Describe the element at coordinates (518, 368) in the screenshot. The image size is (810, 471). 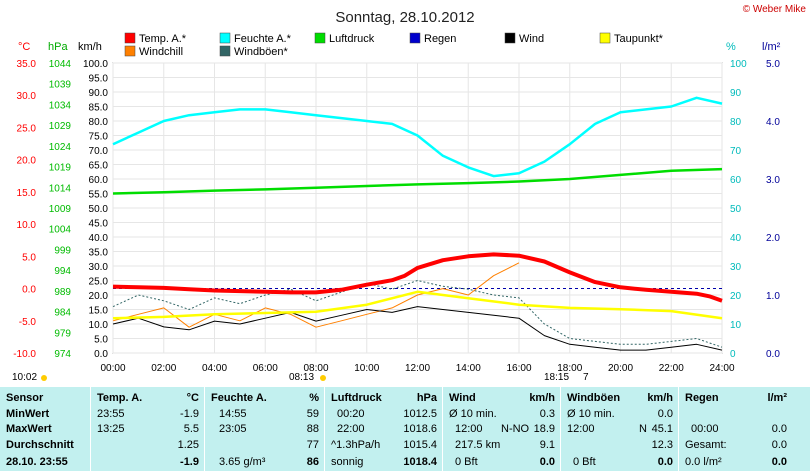
I see `time-tick: 16:00` at that location.